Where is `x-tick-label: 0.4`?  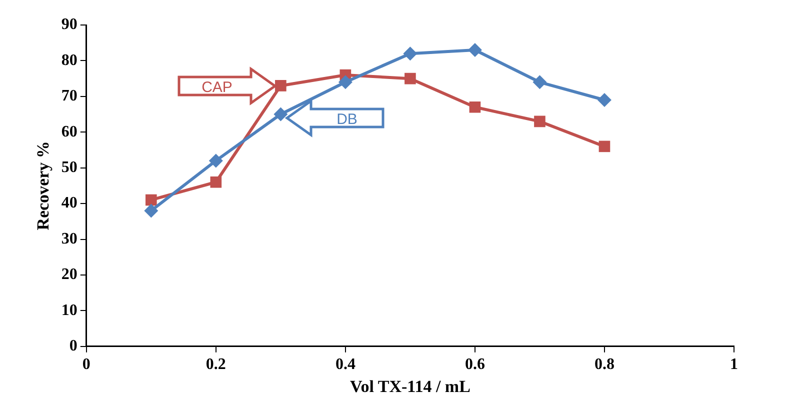 x-tick-label: 0.4 is located at coordinates (345, 365).